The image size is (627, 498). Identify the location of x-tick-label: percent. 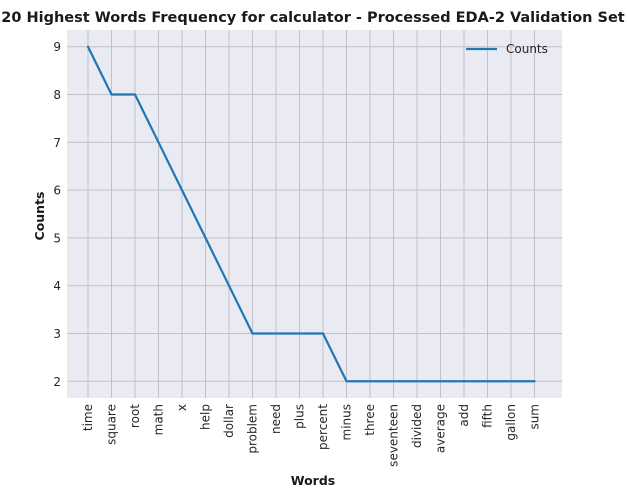
(323, 427).